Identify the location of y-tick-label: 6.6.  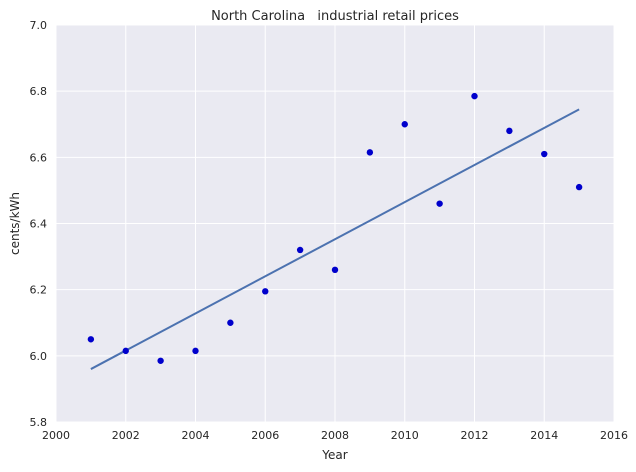
(39, 157).